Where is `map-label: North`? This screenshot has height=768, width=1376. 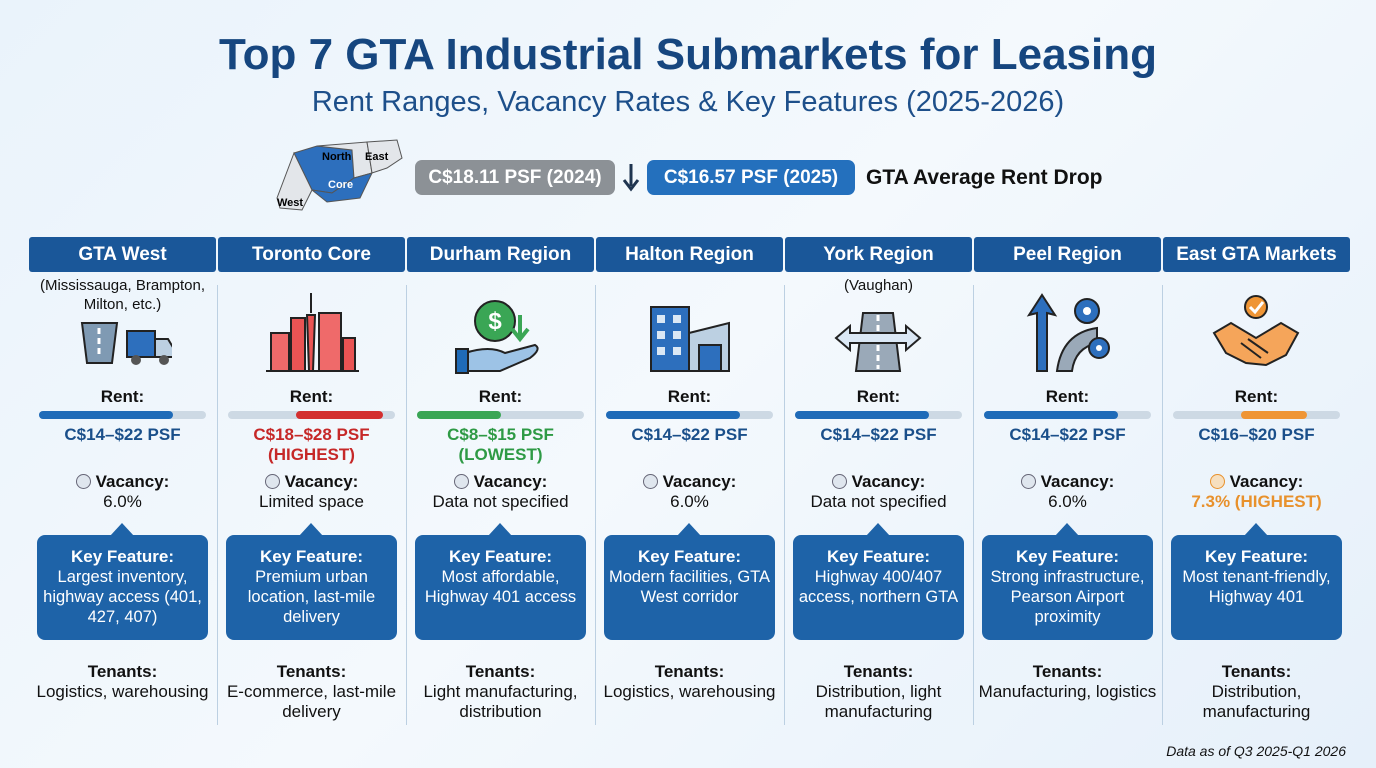
map-label: North is located at coordinates (337, 157).